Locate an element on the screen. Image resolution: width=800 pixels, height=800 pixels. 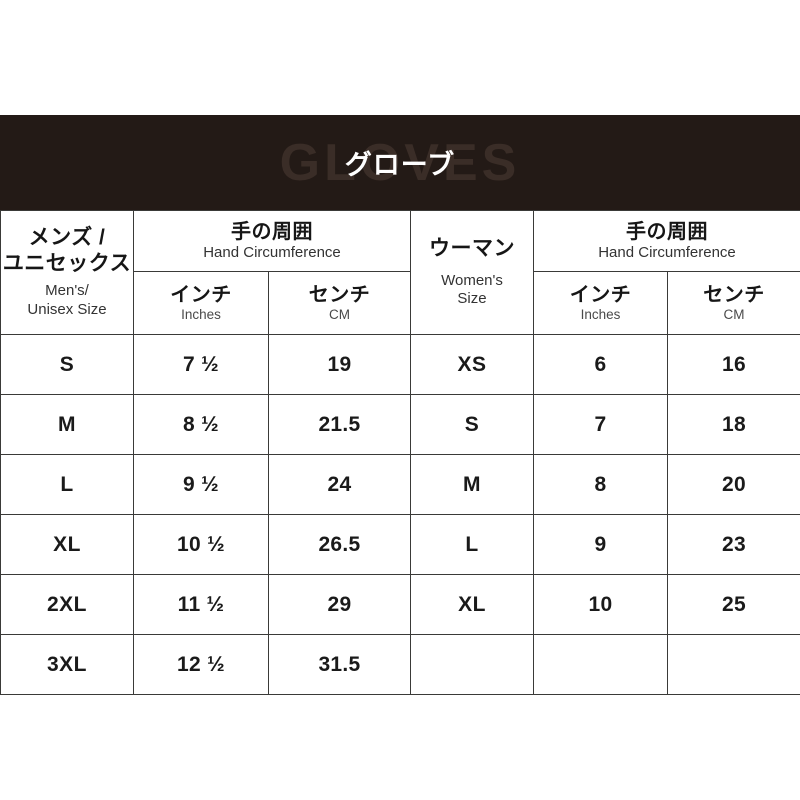
banner-watermark-text: GLOVES is located at coordinates (400, 162).